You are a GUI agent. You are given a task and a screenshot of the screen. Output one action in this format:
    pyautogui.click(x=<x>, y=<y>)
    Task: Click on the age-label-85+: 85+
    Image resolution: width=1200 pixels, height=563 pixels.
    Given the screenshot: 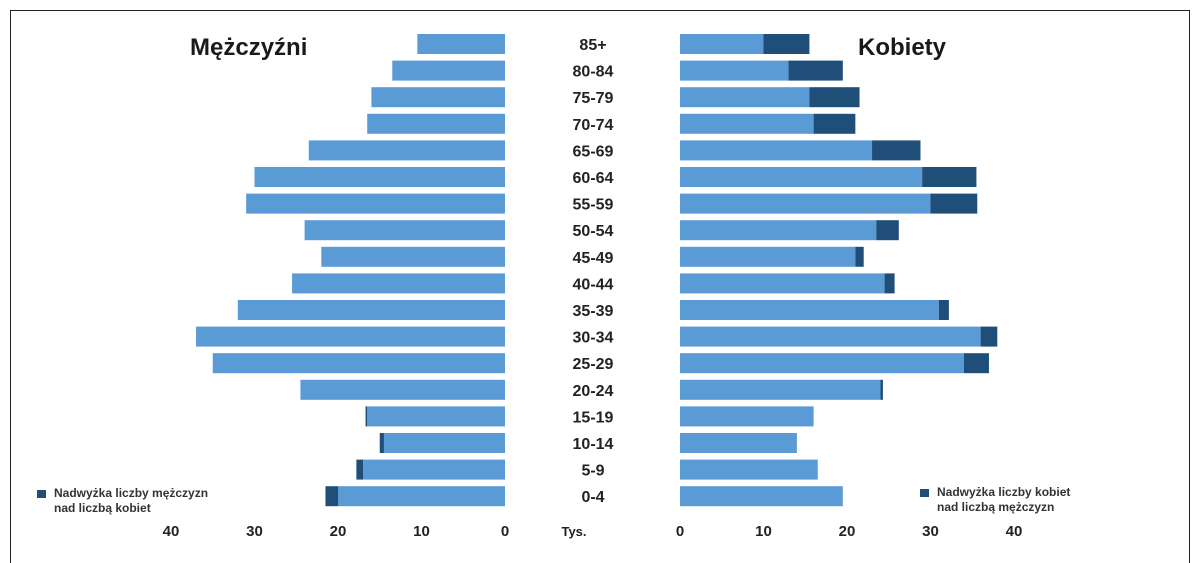 What is the action you would take?
    pyautogui.click(x=592, y=45)
    